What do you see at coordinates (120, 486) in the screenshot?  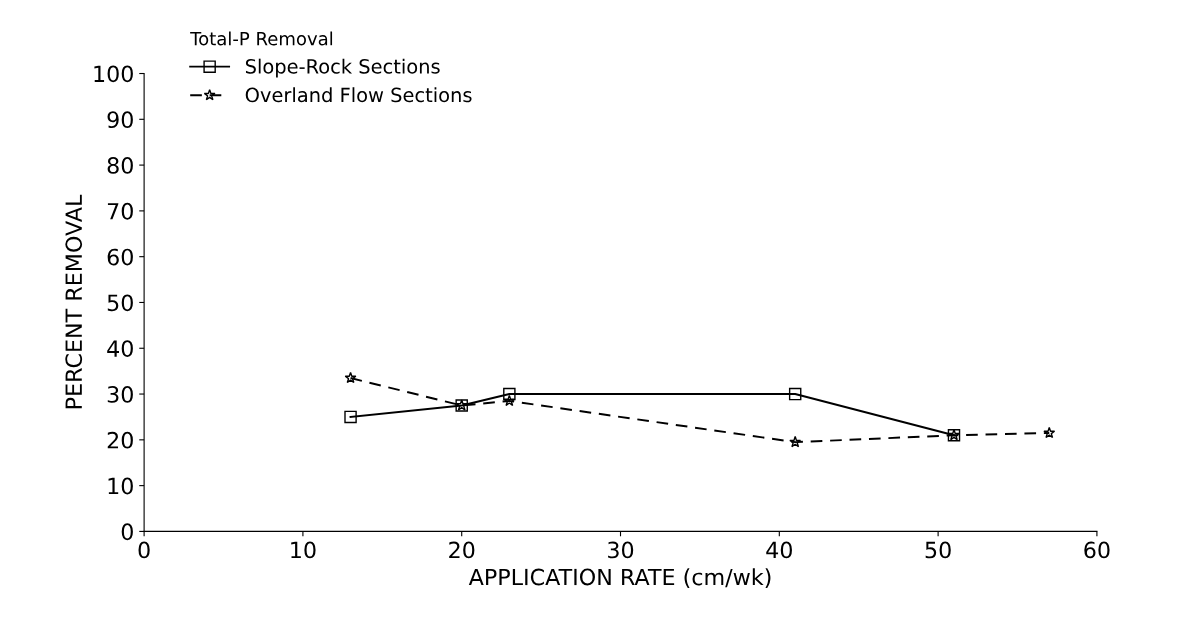 I see `y-tick-label: 10` at bounding box center [120, 486].